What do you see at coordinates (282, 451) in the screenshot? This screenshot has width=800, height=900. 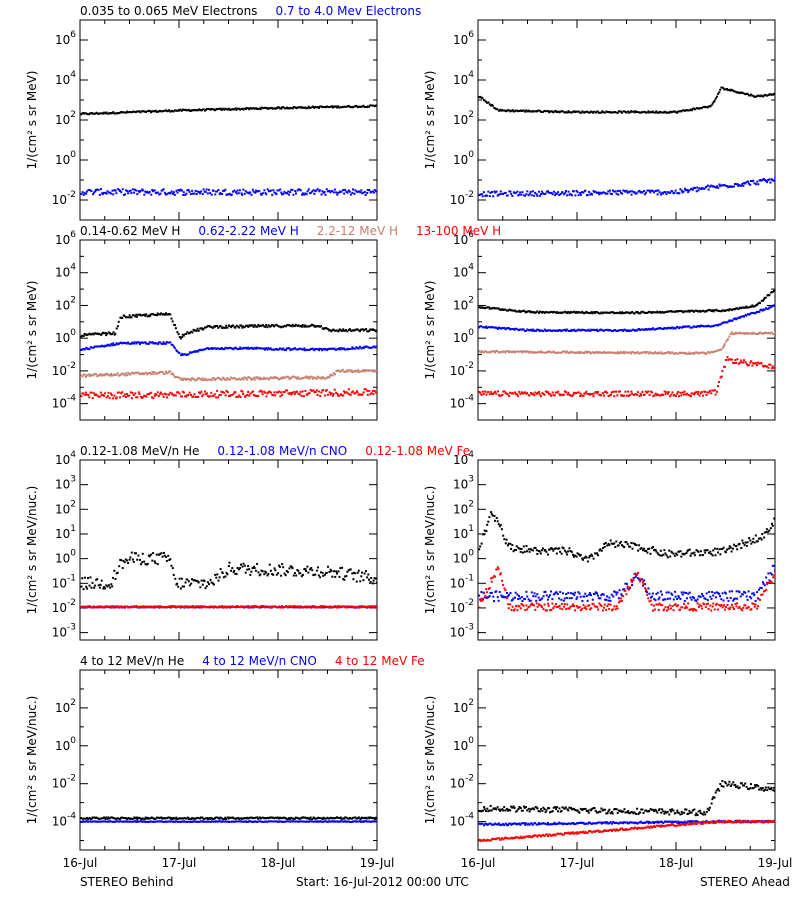 I see `legend-entry: 0.12-1.08 MeV/n CNO` at bounding box center [282, 451].